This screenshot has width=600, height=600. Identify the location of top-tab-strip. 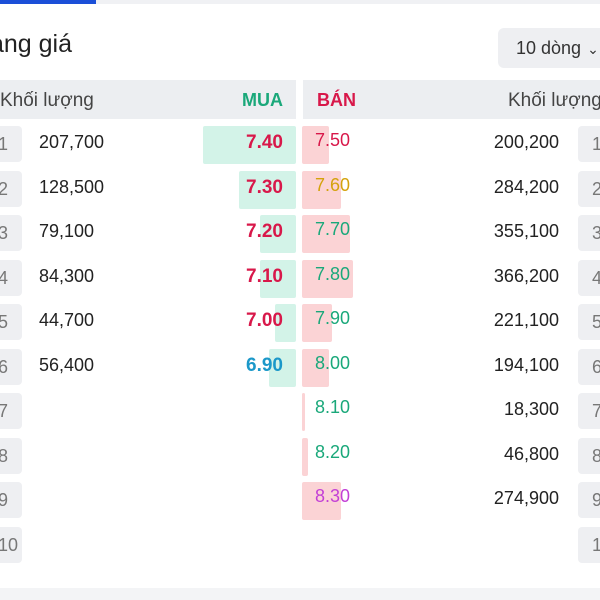
(300, 2).